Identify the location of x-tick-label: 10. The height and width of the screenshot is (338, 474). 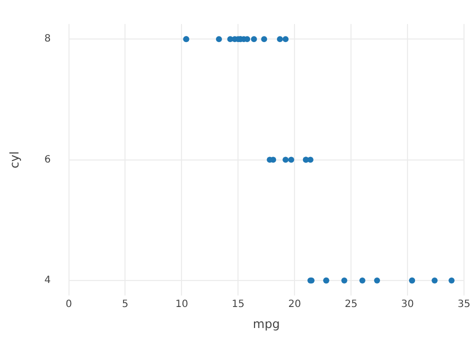
(181, 304).